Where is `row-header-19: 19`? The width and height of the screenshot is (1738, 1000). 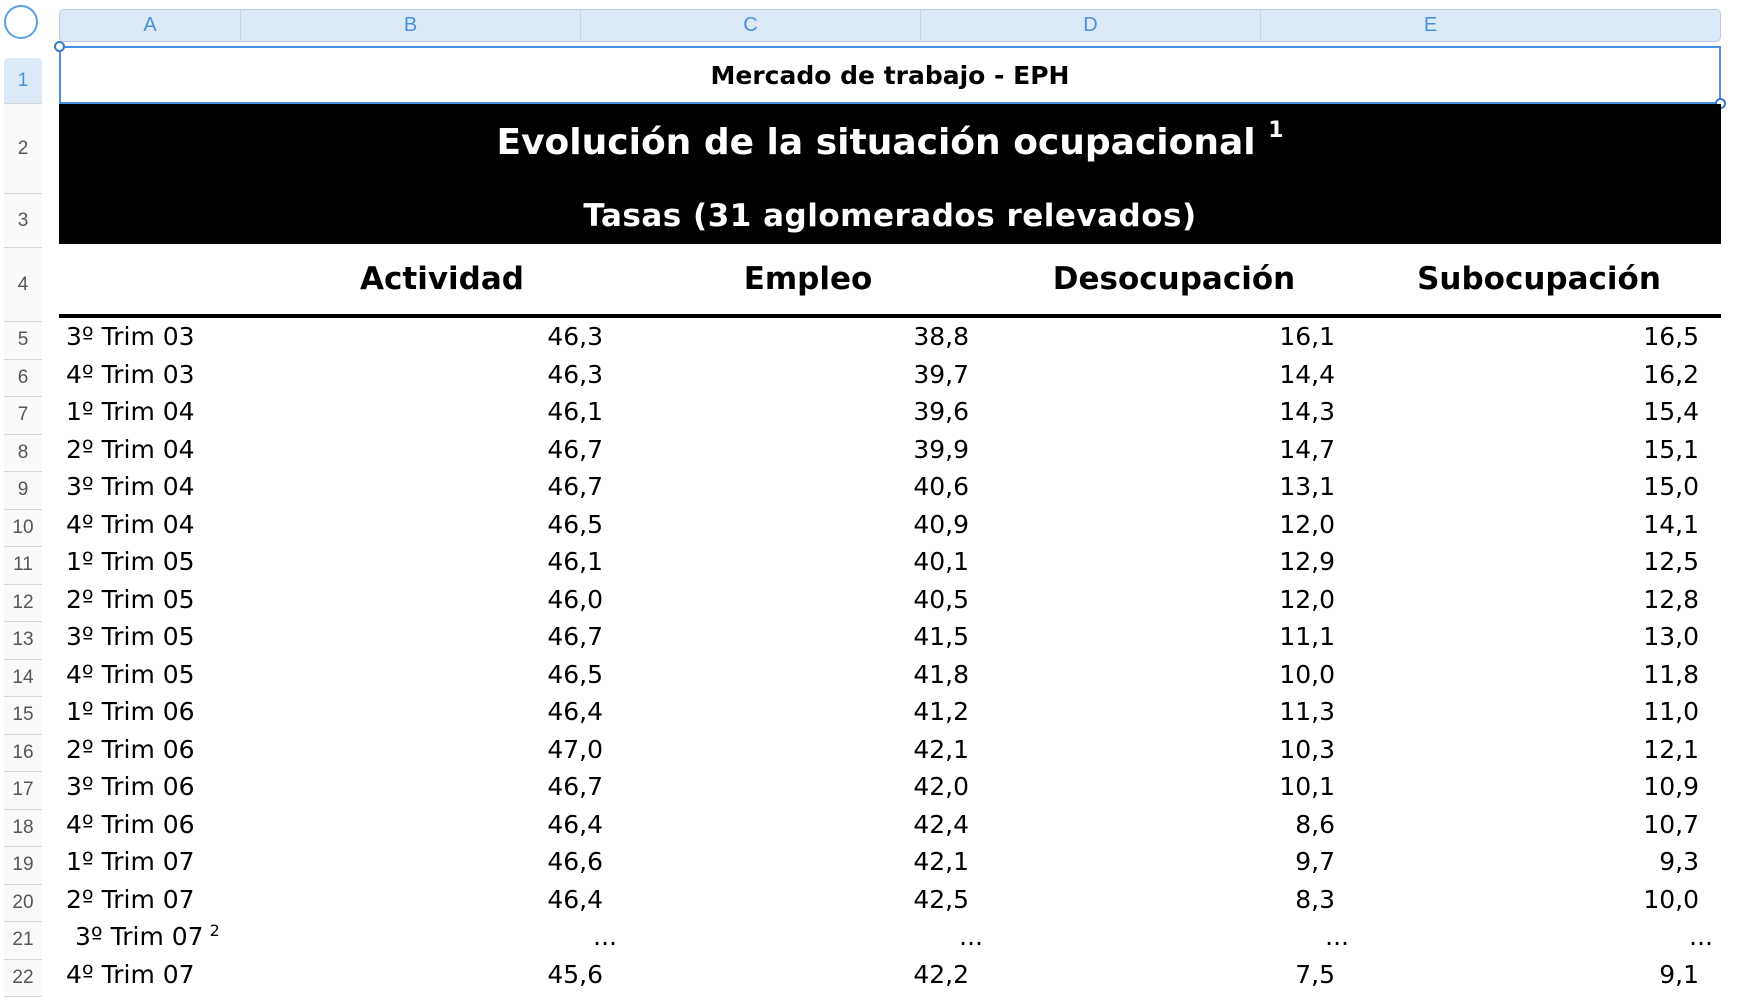 row-header-19: 19 is located at coordinates (23, 866).